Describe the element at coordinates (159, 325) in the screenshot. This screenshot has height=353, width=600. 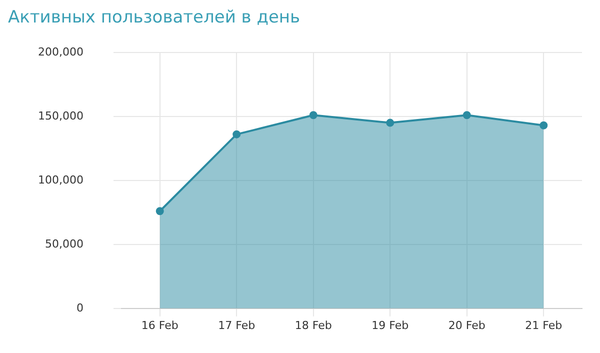
I see `x-tick-label: 16 Feb` at that location.